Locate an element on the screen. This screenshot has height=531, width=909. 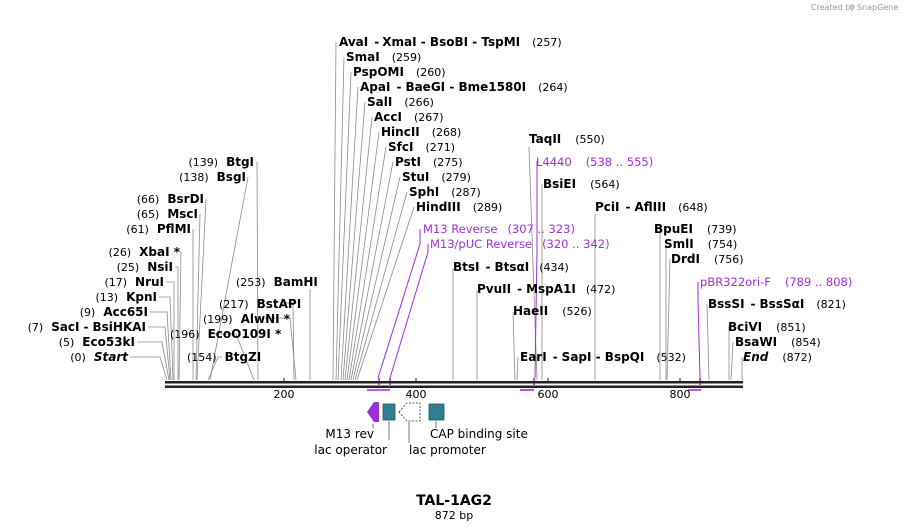
enzyme-label-haeii: HaeII (526) is located at coordinates (552, 311).